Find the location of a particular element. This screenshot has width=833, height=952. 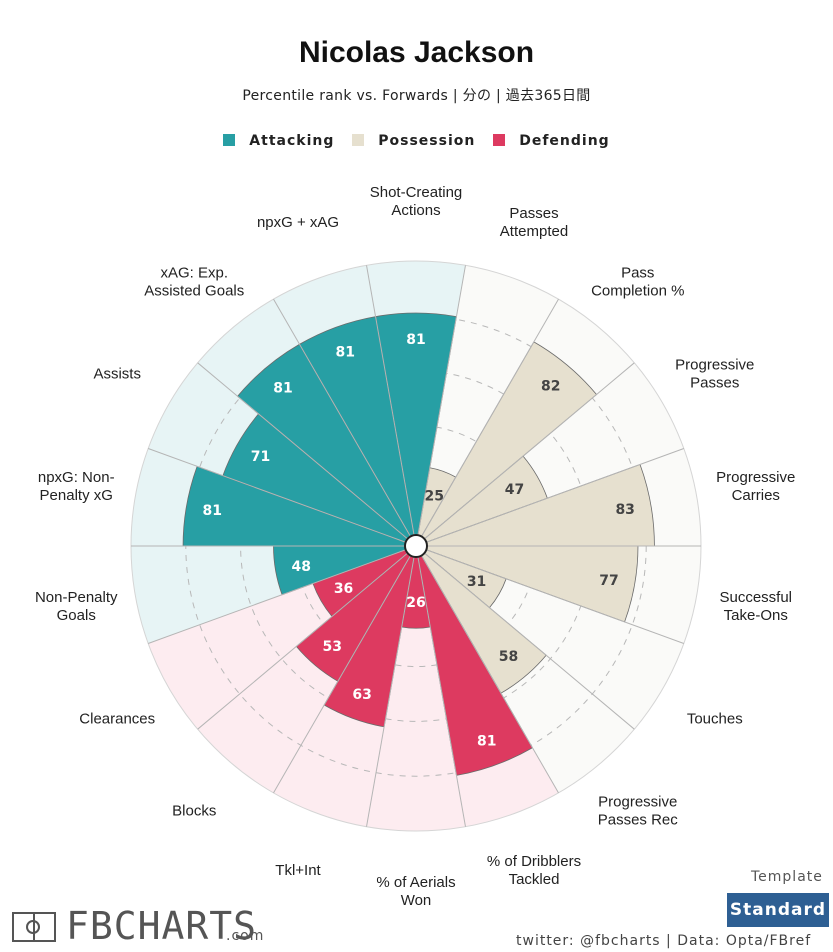

value-label: 63 is located at coordinates (361, 695).